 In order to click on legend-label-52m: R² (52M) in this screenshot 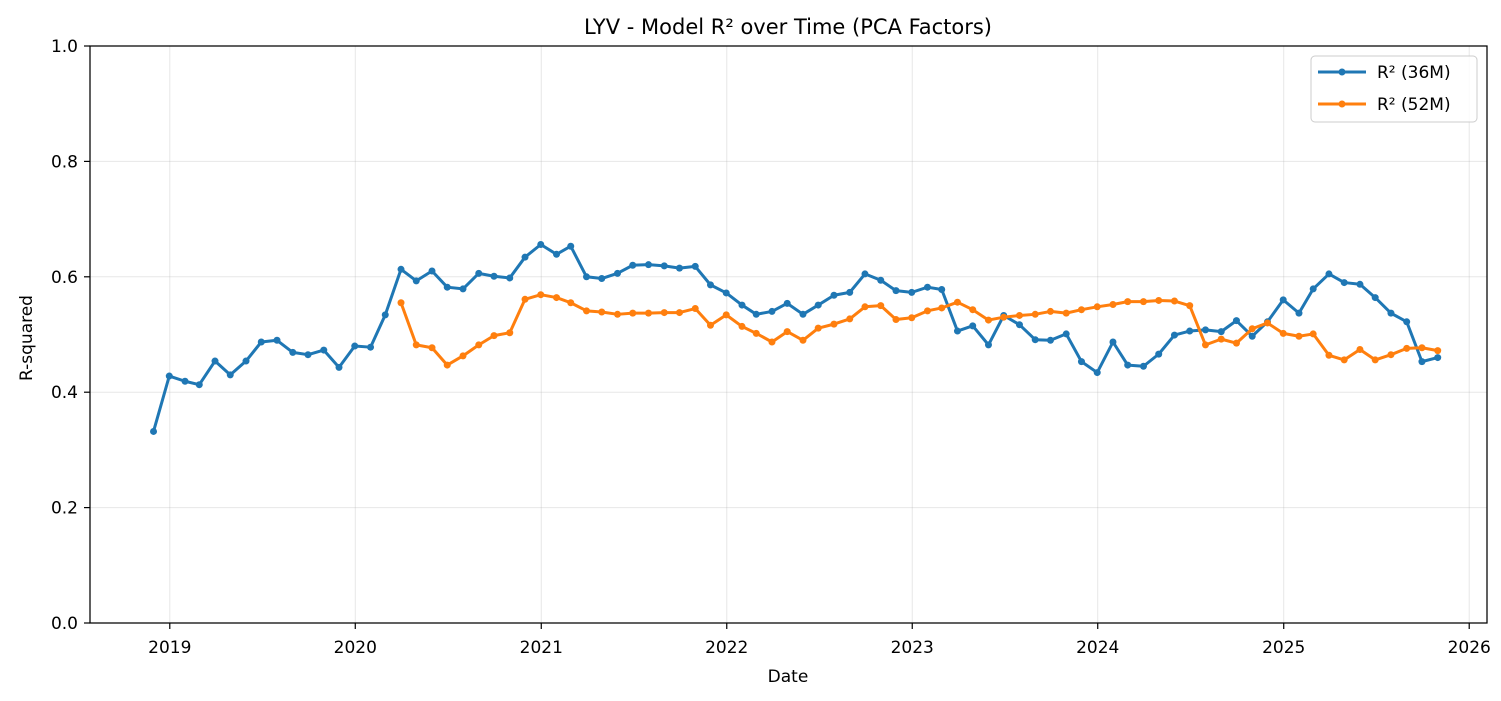, I will do `click(1414, 105)`.